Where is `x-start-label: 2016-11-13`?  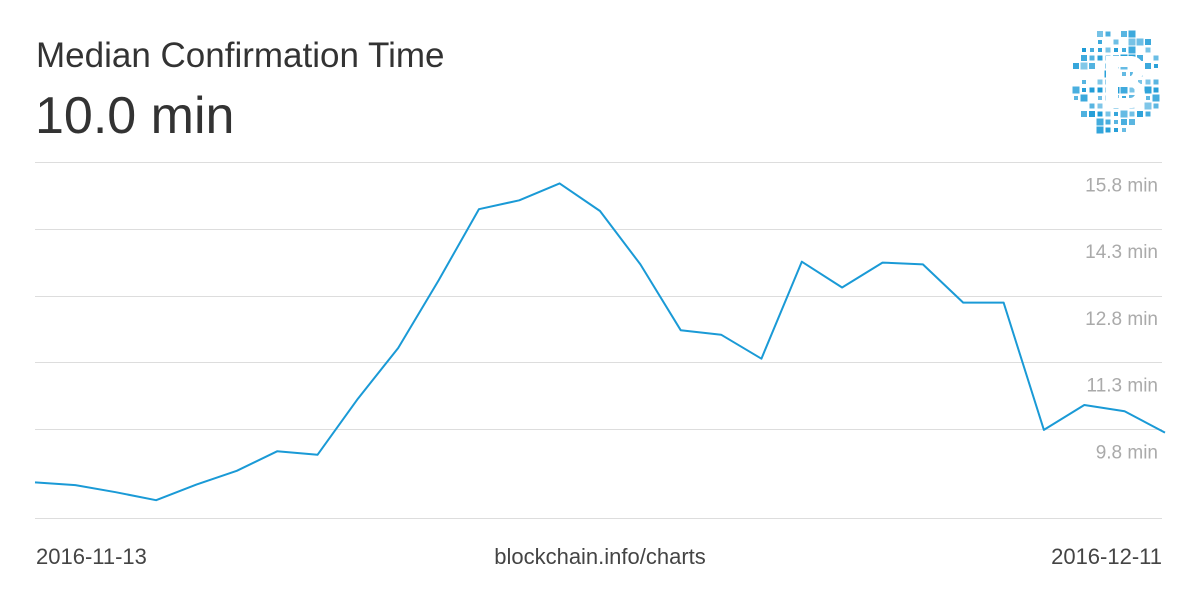 x-start-label: 2016-11-13 is located at coordinates (91, 556).